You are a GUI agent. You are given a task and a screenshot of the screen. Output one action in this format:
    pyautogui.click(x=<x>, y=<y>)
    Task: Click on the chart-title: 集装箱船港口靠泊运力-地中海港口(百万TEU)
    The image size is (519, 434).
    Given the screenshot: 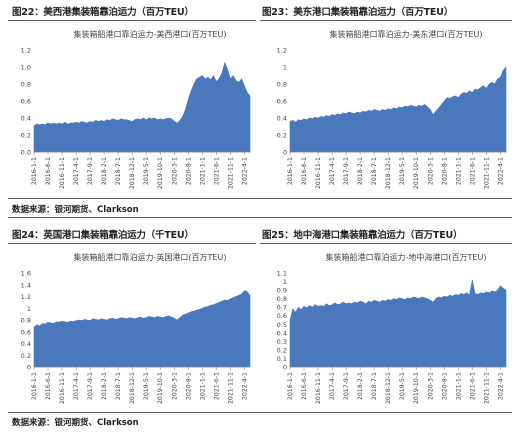 What is the action you would take?
    pyautogui.click(x=406, y=257)
    